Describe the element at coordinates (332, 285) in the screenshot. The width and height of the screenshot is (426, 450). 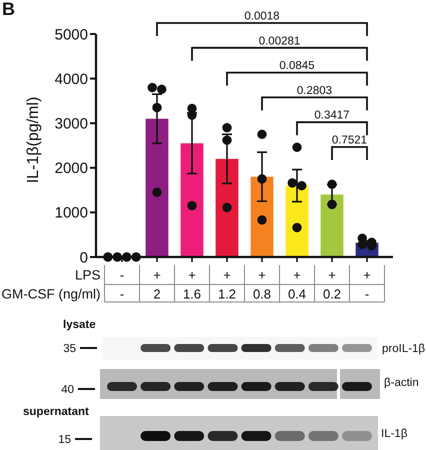
I see `x-tick-label: + 0.2` at that location.